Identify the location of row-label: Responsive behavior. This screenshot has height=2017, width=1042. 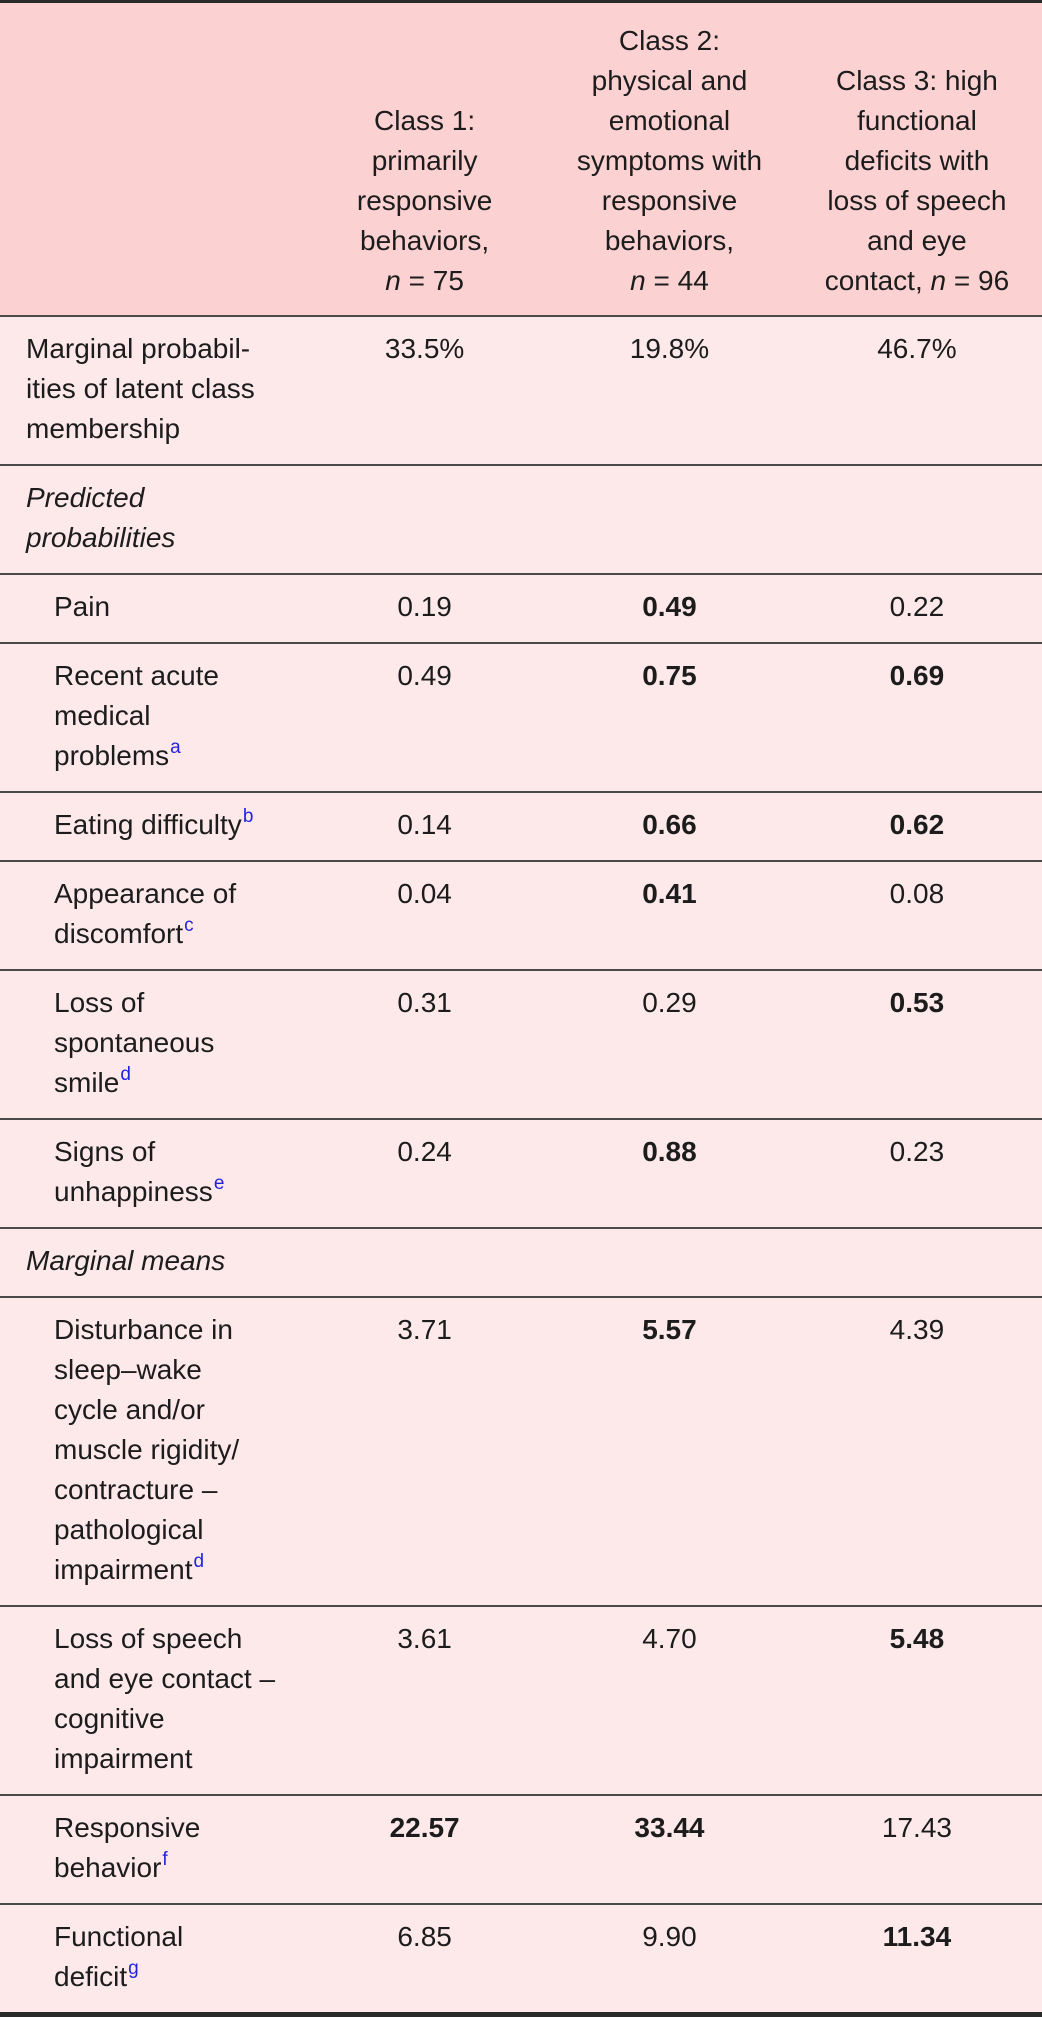
(127, 1847).